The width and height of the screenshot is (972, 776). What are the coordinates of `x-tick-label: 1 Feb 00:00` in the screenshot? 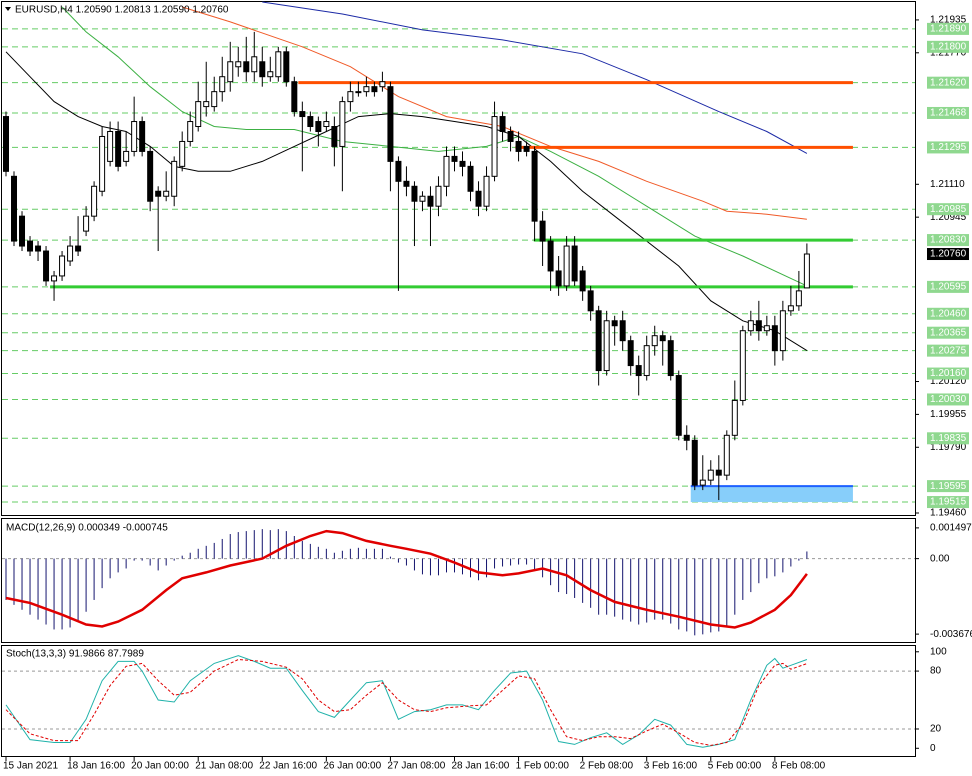 It's located at (543, 766).